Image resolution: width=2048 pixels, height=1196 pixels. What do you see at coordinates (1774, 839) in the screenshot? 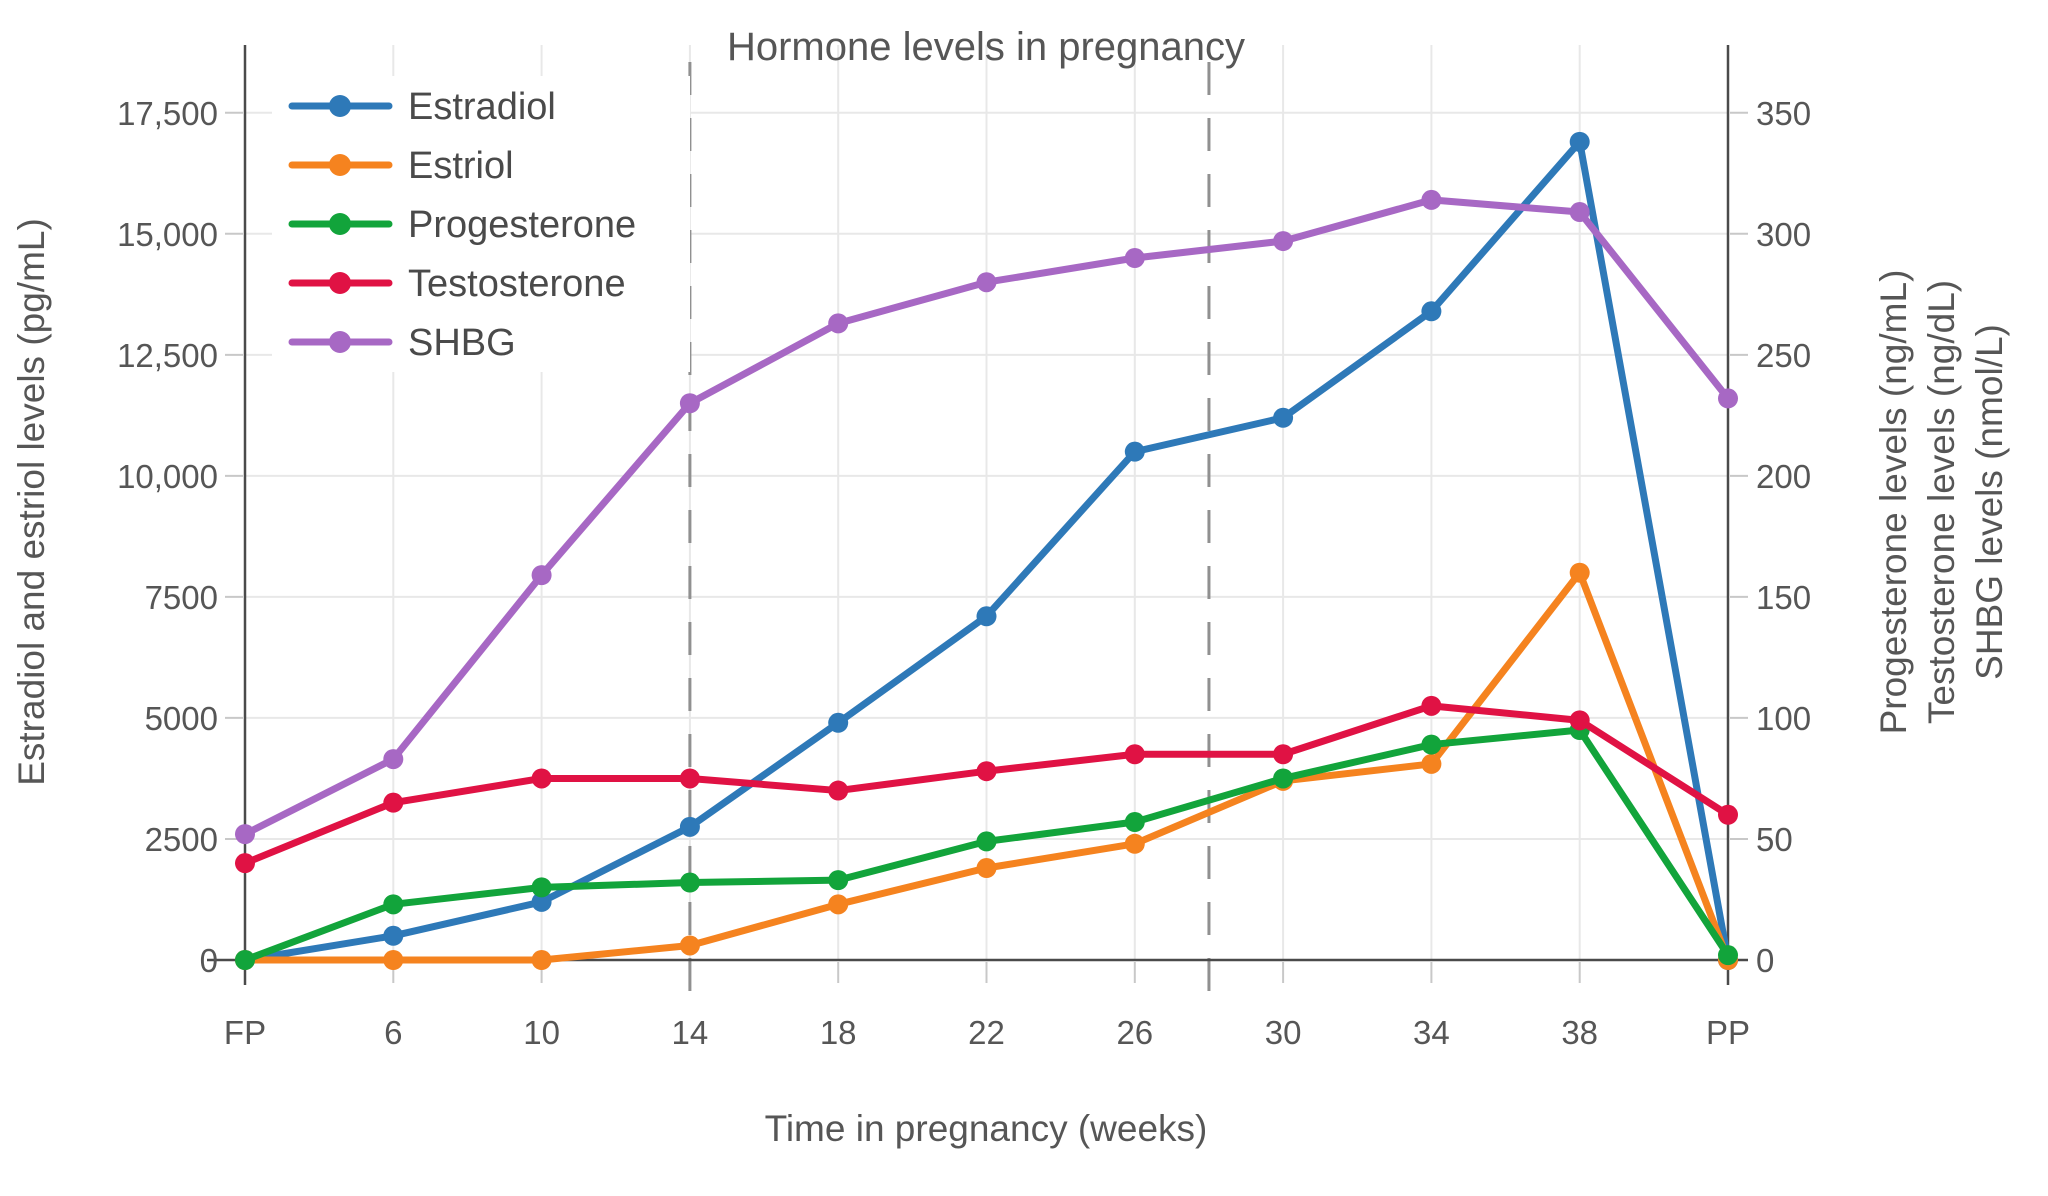
I see `y-right-tick-label: 50` at bounding box center [1774, 839].